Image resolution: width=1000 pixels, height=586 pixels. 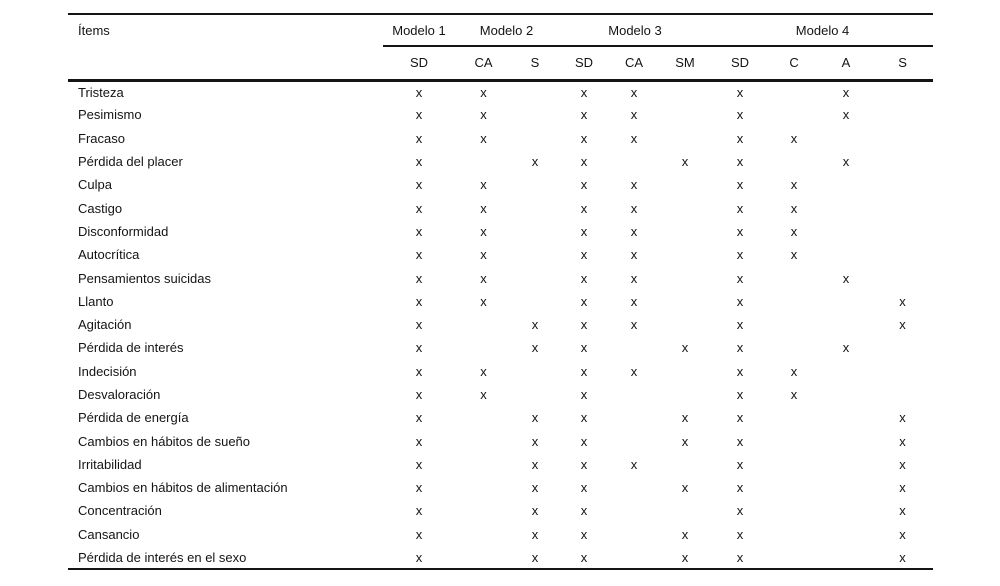 I want to click on table-row: Disconformidad x x x x x x, so click(x=500, y=231).